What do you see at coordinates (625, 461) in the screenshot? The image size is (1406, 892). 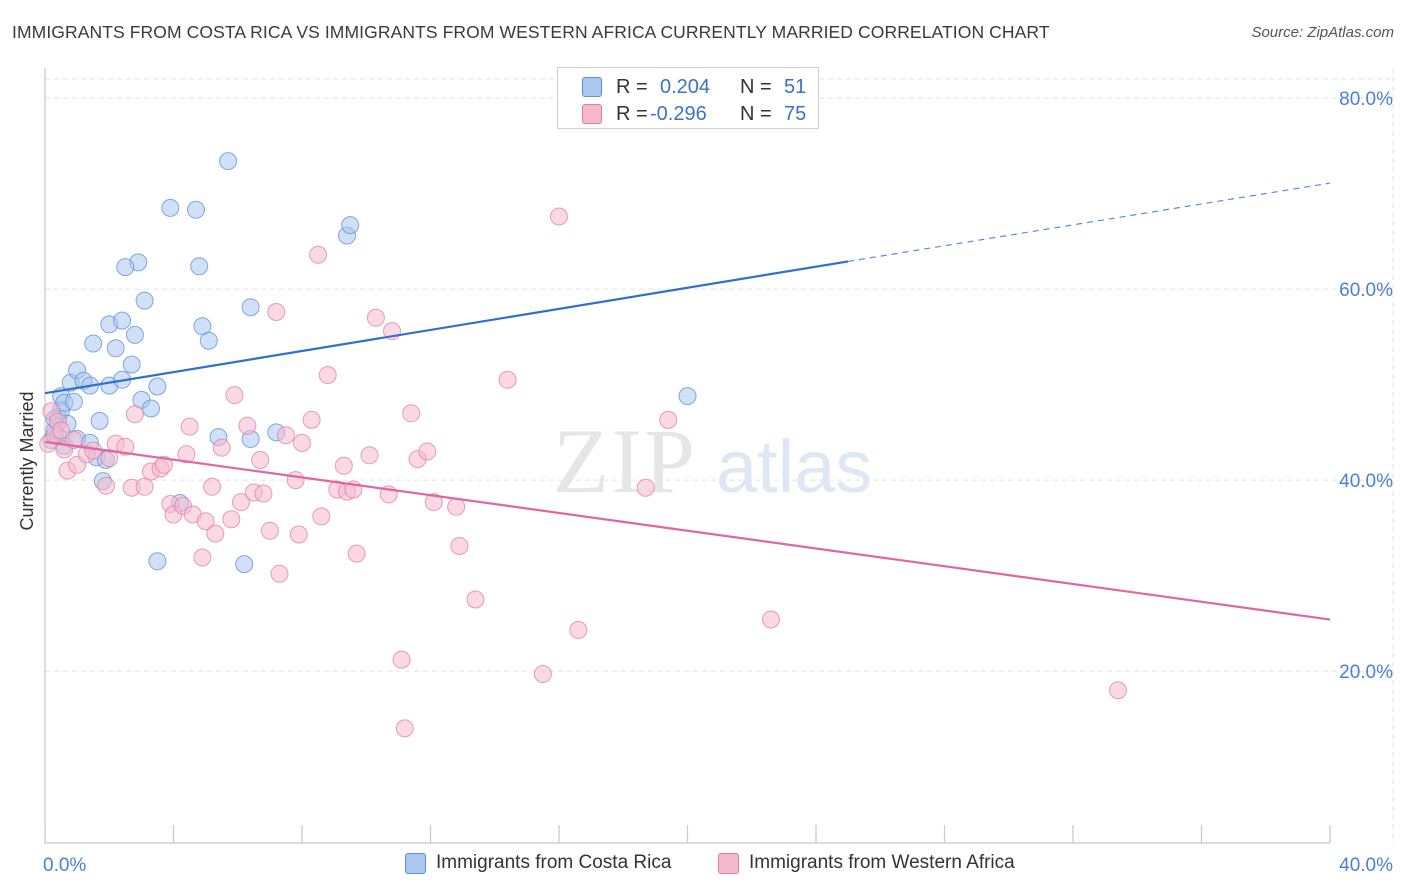 I see `watermark-zip: ZIP` at bounding box center [625, 461].